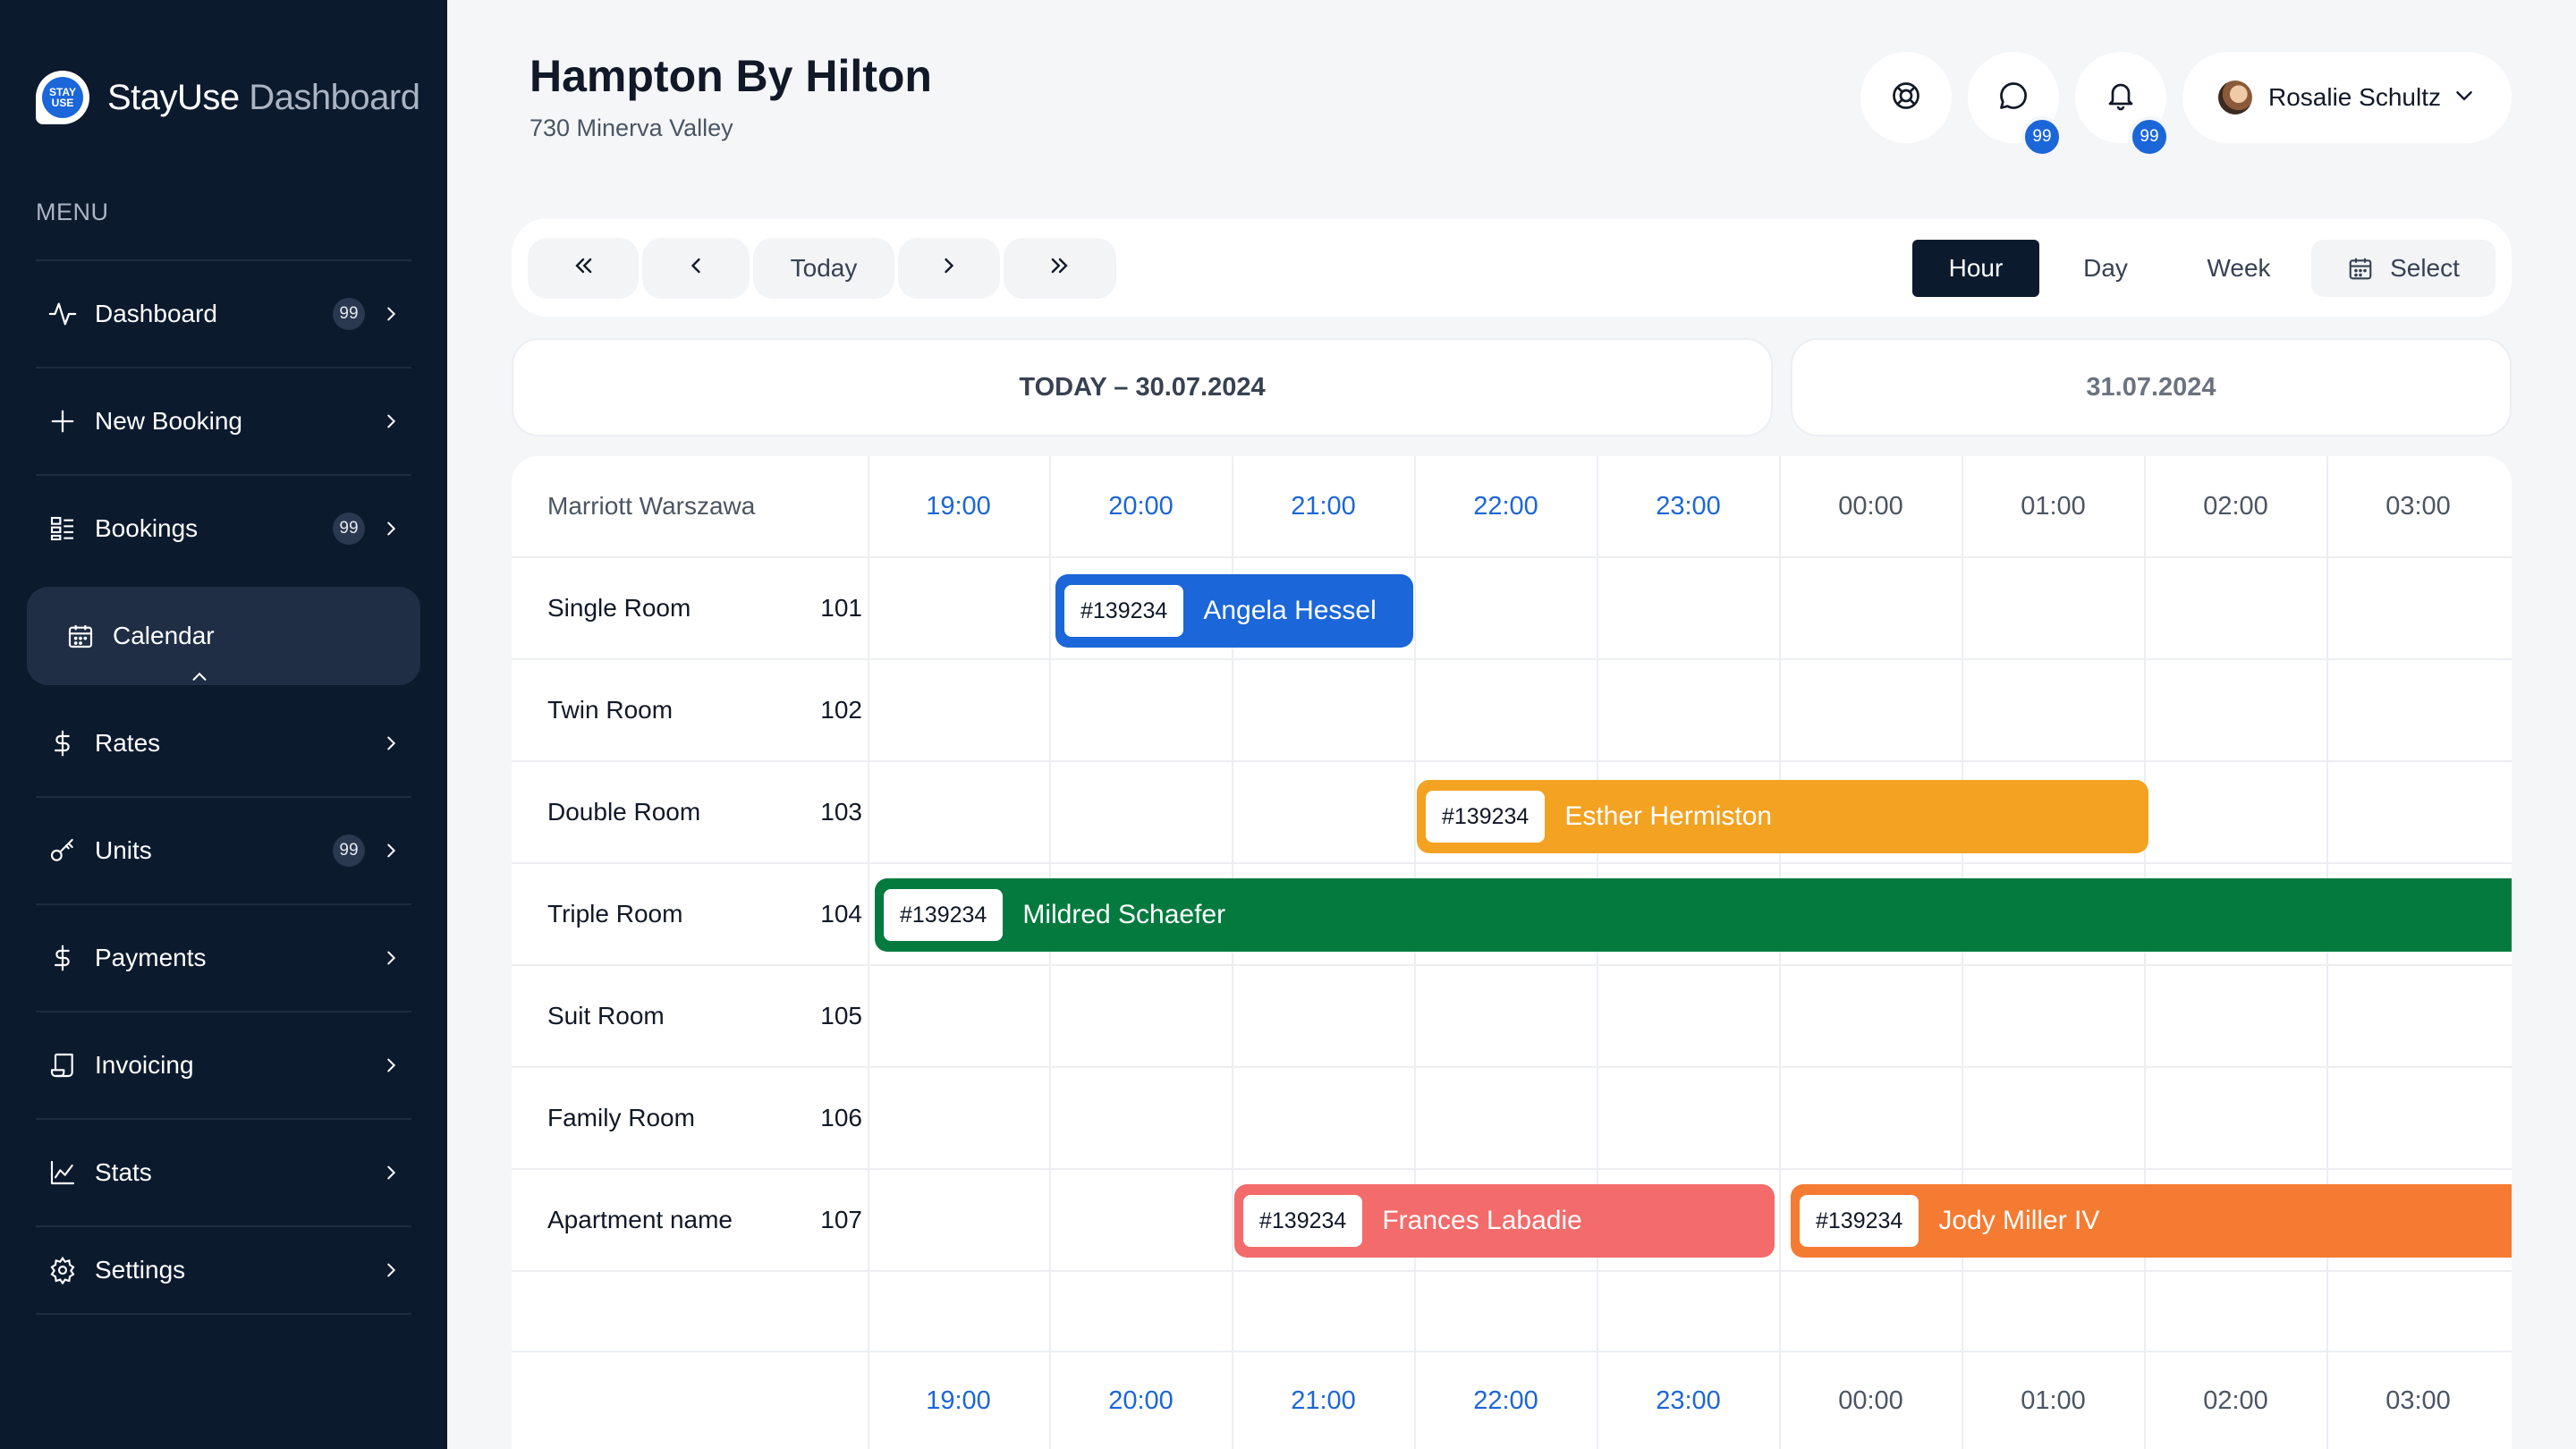 Image resolution: width=2576 pixels, height=1449 pixels. What do you see at coordinates (334, 97) in the screenshot?
I see `brand-suffix: Dashboard` at bounding box center [334, 97].